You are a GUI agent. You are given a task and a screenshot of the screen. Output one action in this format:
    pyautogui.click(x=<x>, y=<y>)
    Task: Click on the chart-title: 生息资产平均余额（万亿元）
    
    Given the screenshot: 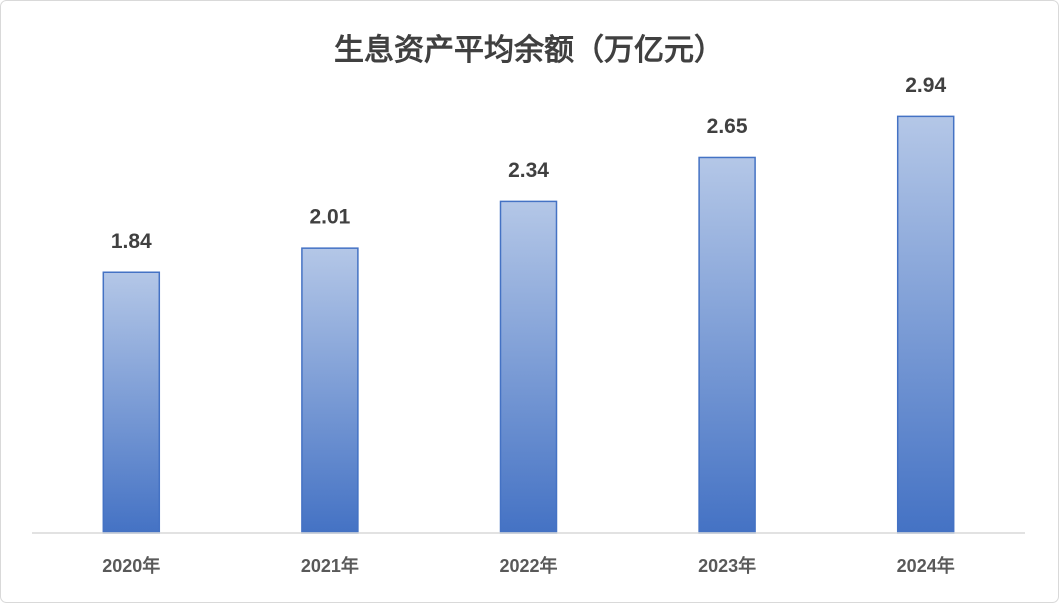 What is the action you would take?
    pyautogui.click(x=529, y=50)
    